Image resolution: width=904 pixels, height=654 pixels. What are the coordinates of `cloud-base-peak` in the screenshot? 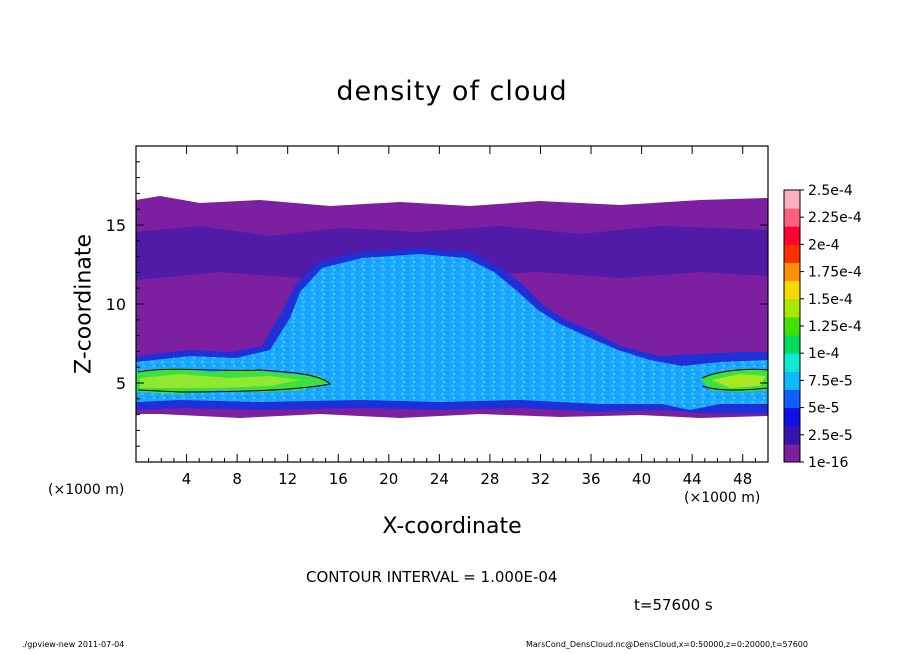 It's located at (220, 381).